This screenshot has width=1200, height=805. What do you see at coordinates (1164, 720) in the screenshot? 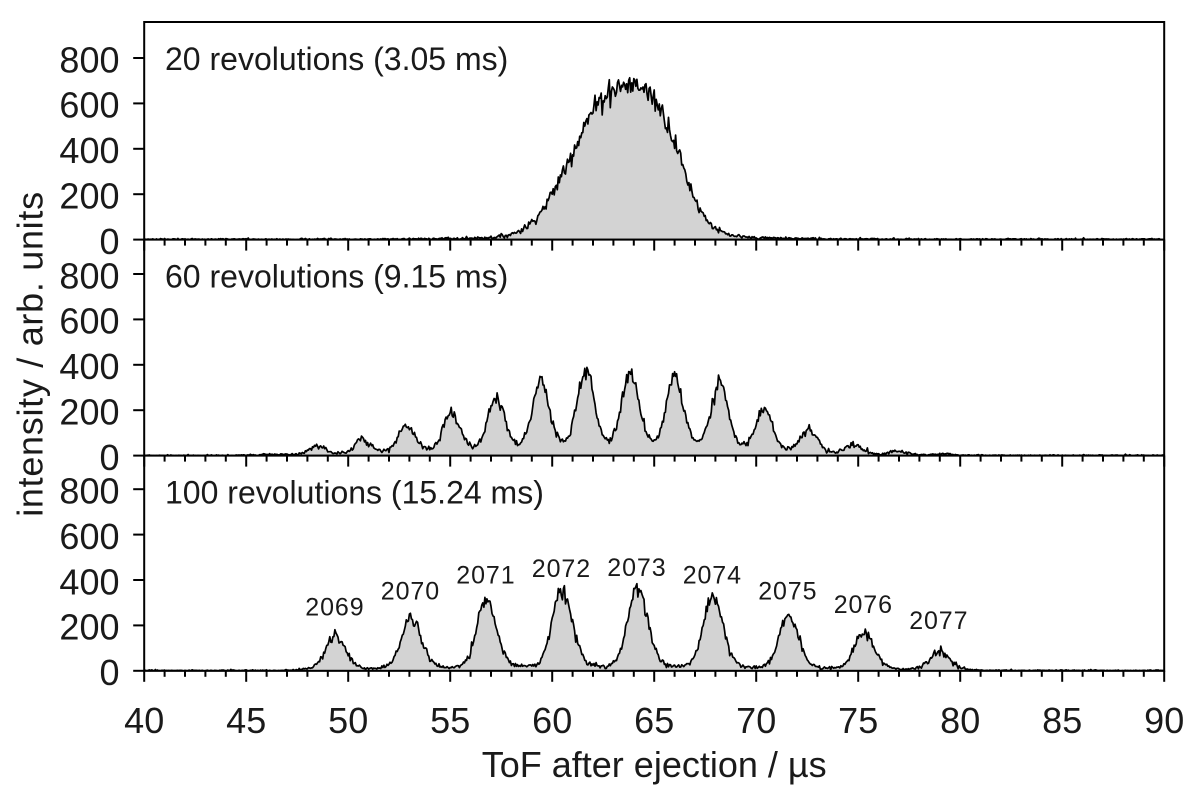
I see `svg-text: 90` at bounding box center [1164, 720].